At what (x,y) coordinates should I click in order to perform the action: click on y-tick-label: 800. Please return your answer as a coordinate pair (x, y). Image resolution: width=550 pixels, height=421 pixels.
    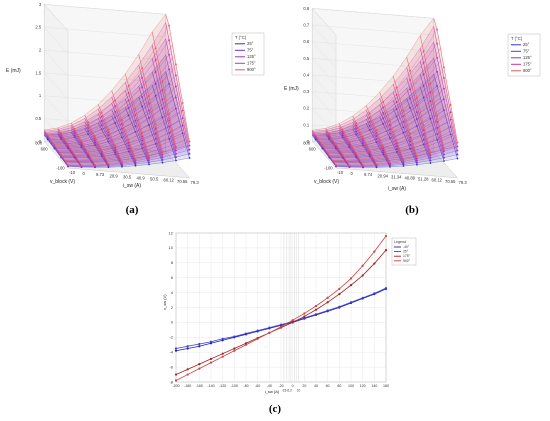
    Looking at the image, I should click on (39, 142).